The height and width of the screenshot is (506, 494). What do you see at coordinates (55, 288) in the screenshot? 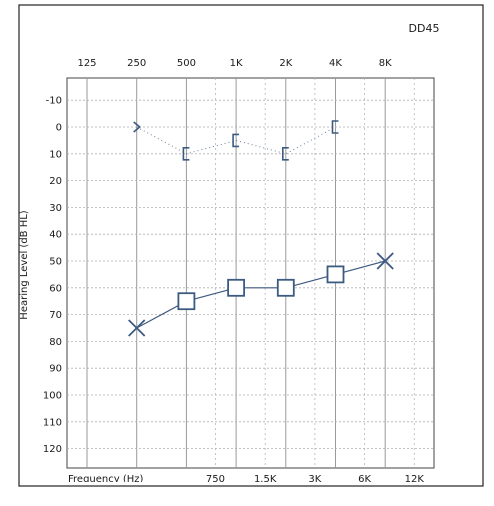
I see `y-tick-label: 60` at bounding box center [55, 288].